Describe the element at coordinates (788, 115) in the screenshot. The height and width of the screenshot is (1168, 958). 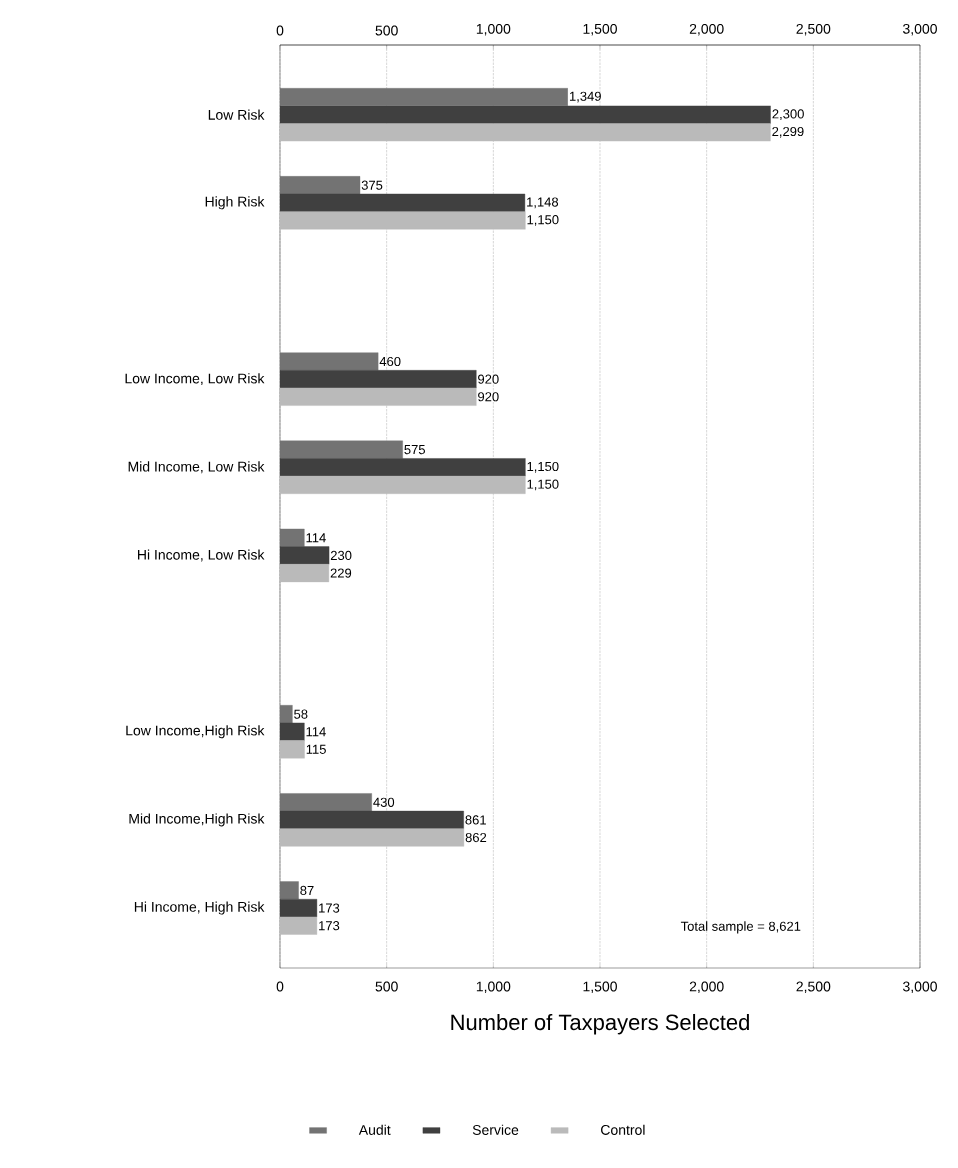
I see `data-label: 2,300` at that location.